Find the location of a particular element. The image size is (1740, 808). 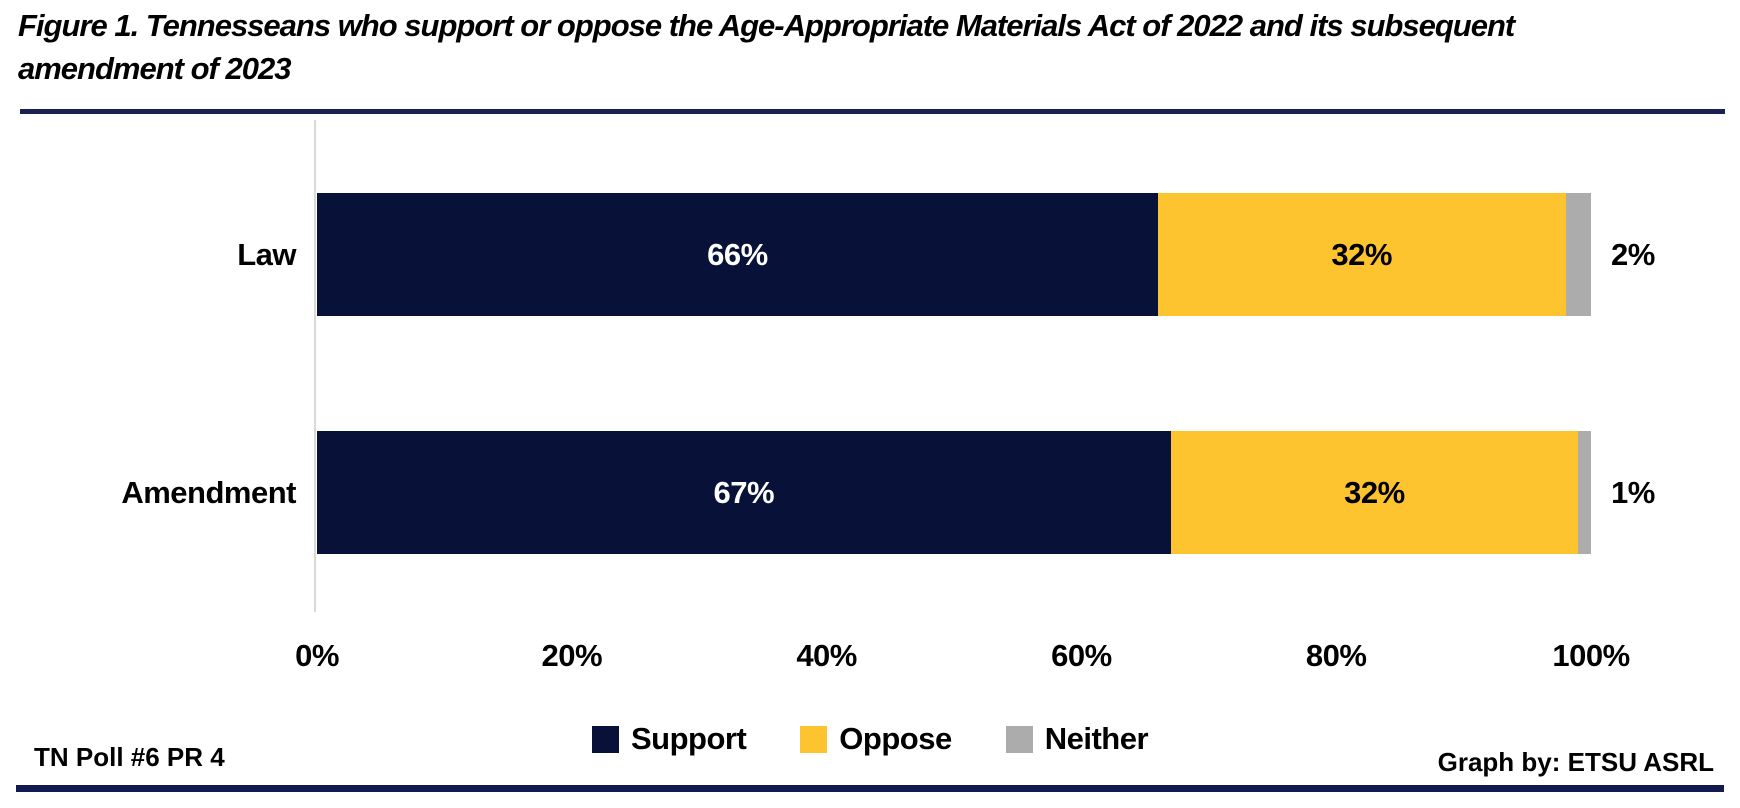

legend-label: Neither is located at coordinates (1096, 738).